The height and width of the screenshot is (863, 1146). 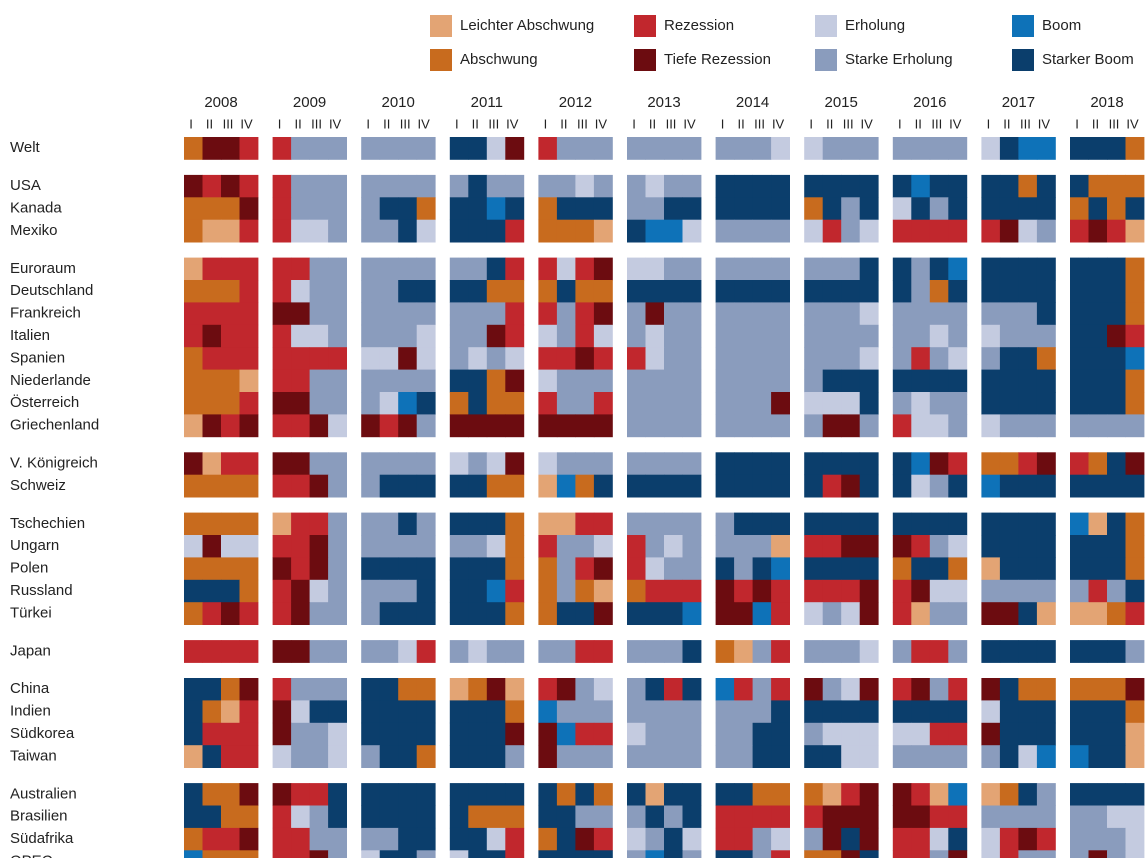 I want to click on year-label: 2015, so click(x=841, y=102).